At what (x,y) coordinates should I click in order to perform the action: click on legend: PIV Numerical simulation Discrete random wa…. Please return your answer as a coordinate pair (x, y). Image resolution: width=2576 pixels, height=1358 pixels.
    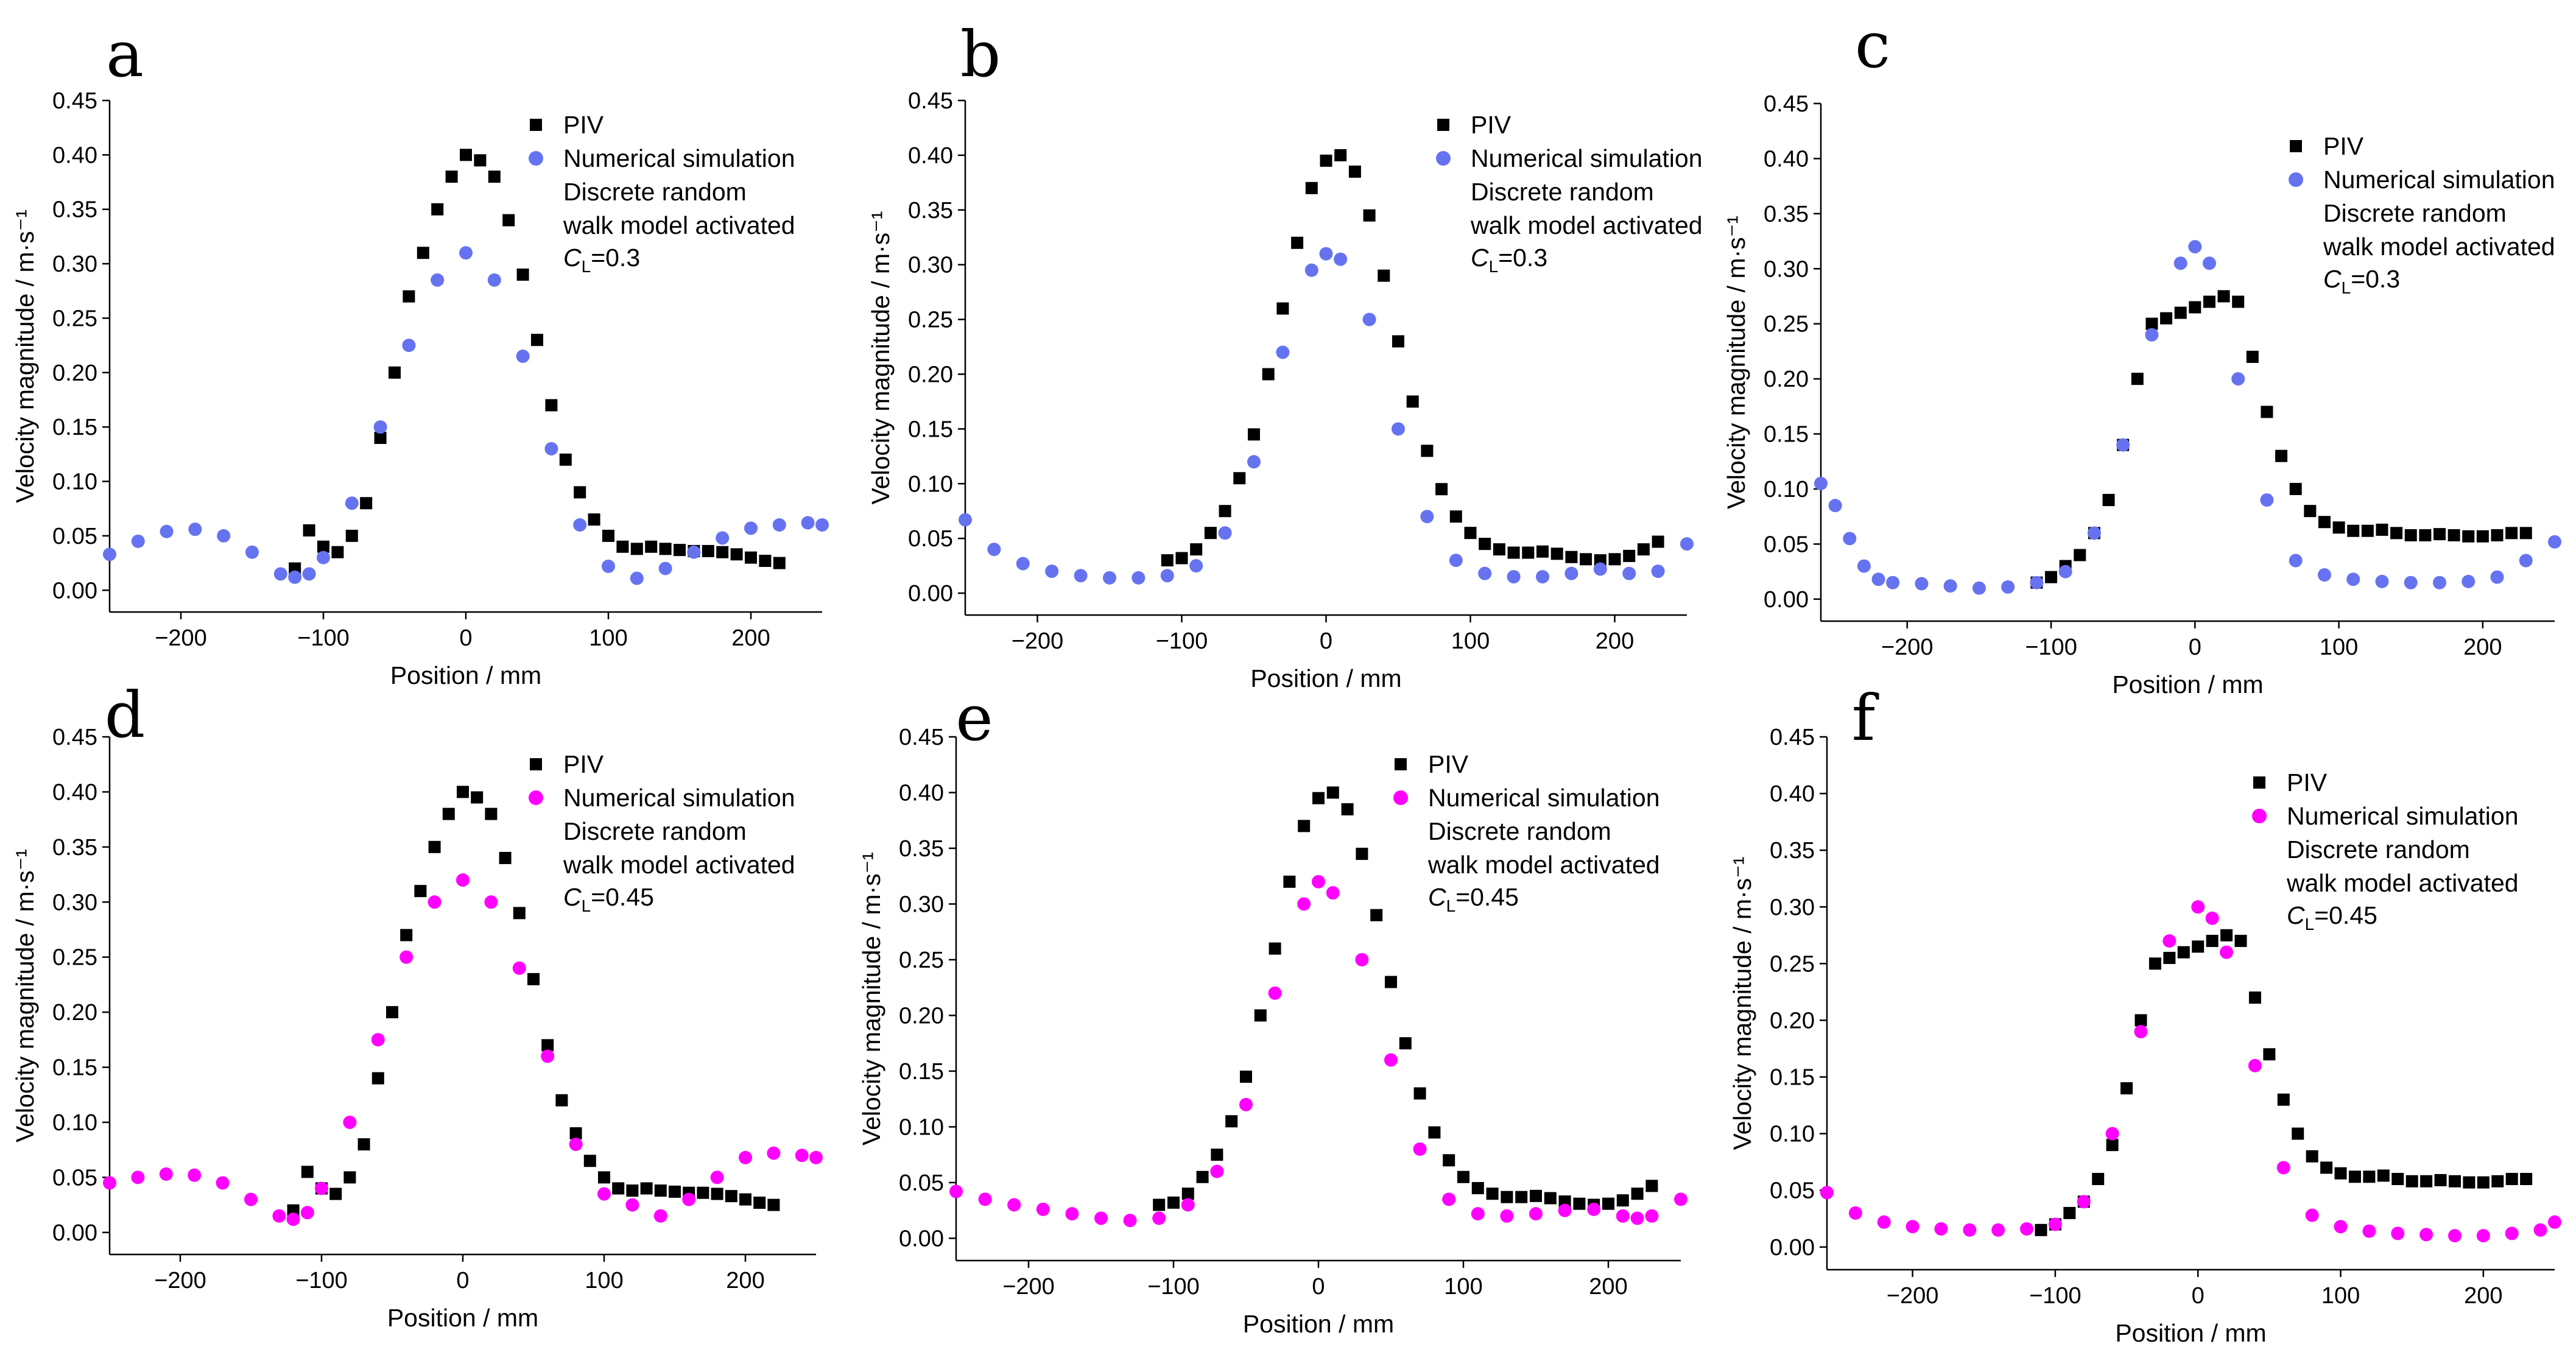
    Looking at the image, I should click on (2385, 851).